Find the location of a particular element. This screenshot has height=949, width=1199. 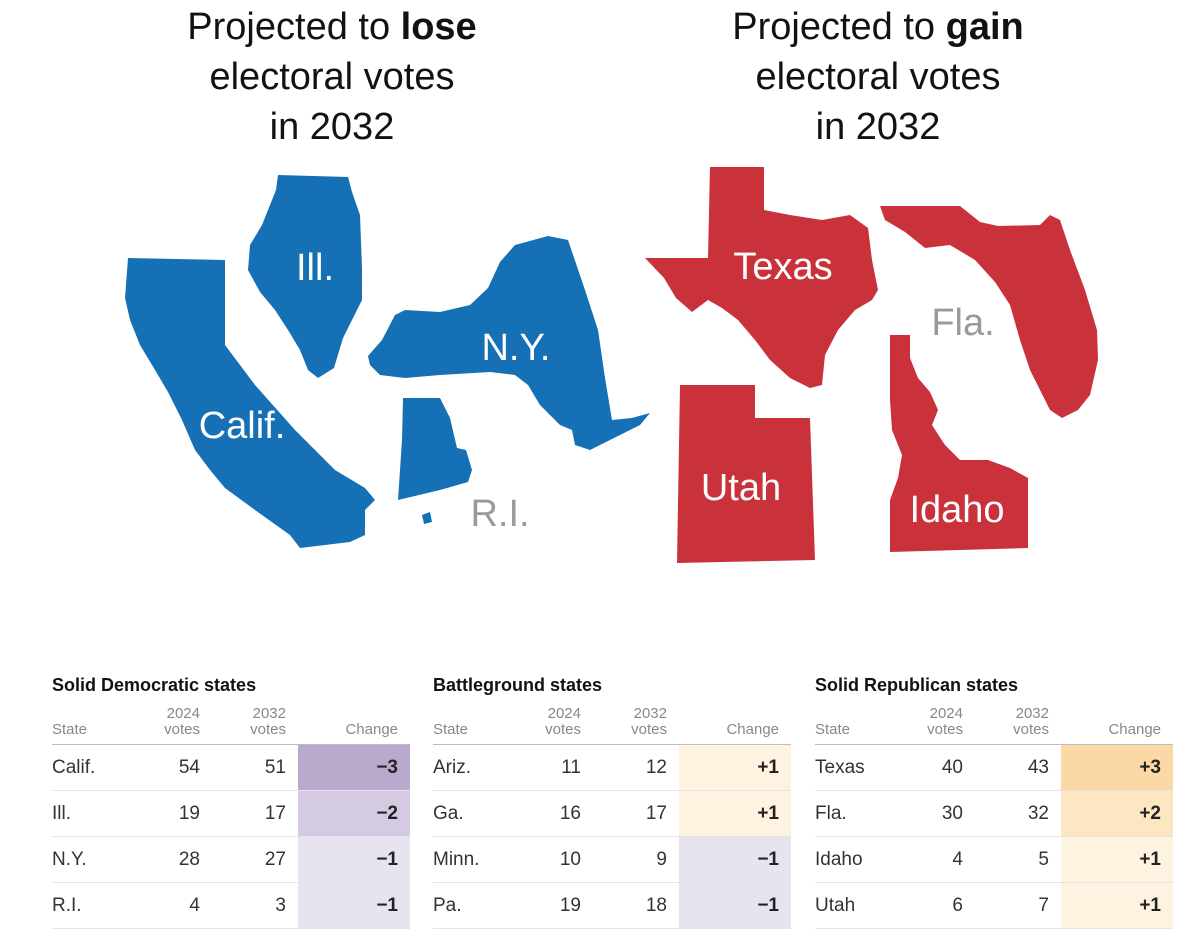

table-row: R.I. 4 3 −1 is located at coordinates (231, 906).